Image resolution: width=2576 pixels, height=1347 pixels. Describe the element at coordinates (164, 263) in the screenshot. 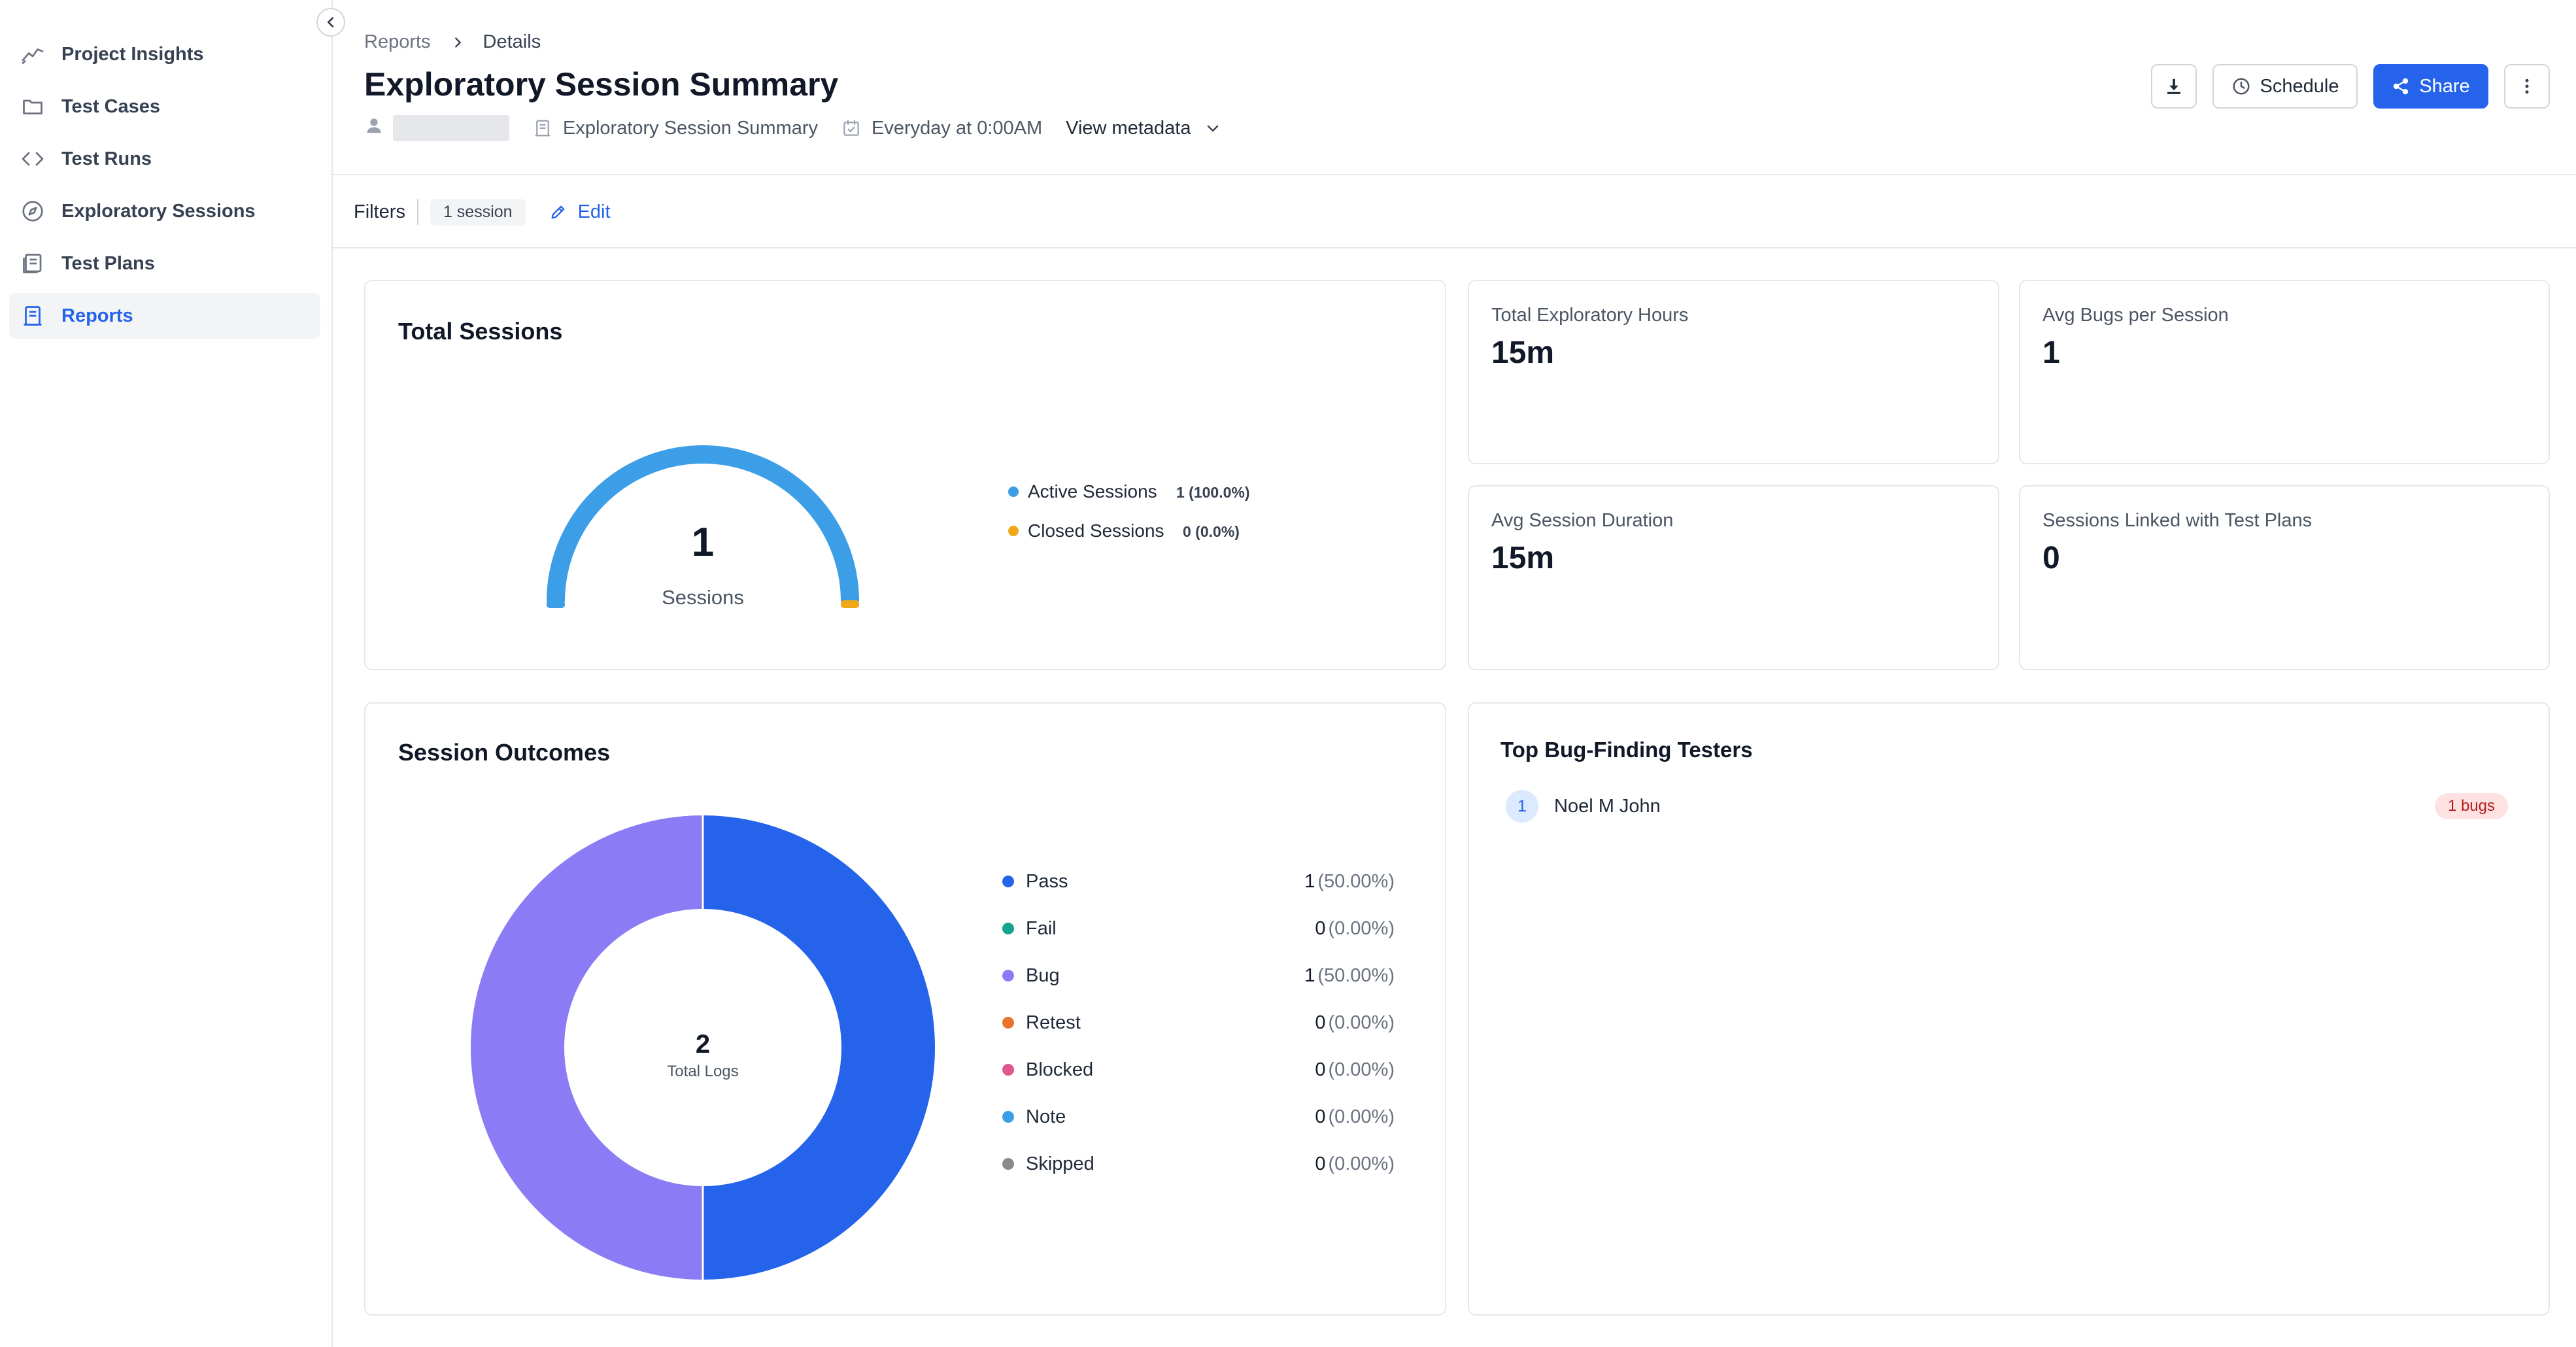

I see `sidebar-item-test-plans: Test Plans` at that location.